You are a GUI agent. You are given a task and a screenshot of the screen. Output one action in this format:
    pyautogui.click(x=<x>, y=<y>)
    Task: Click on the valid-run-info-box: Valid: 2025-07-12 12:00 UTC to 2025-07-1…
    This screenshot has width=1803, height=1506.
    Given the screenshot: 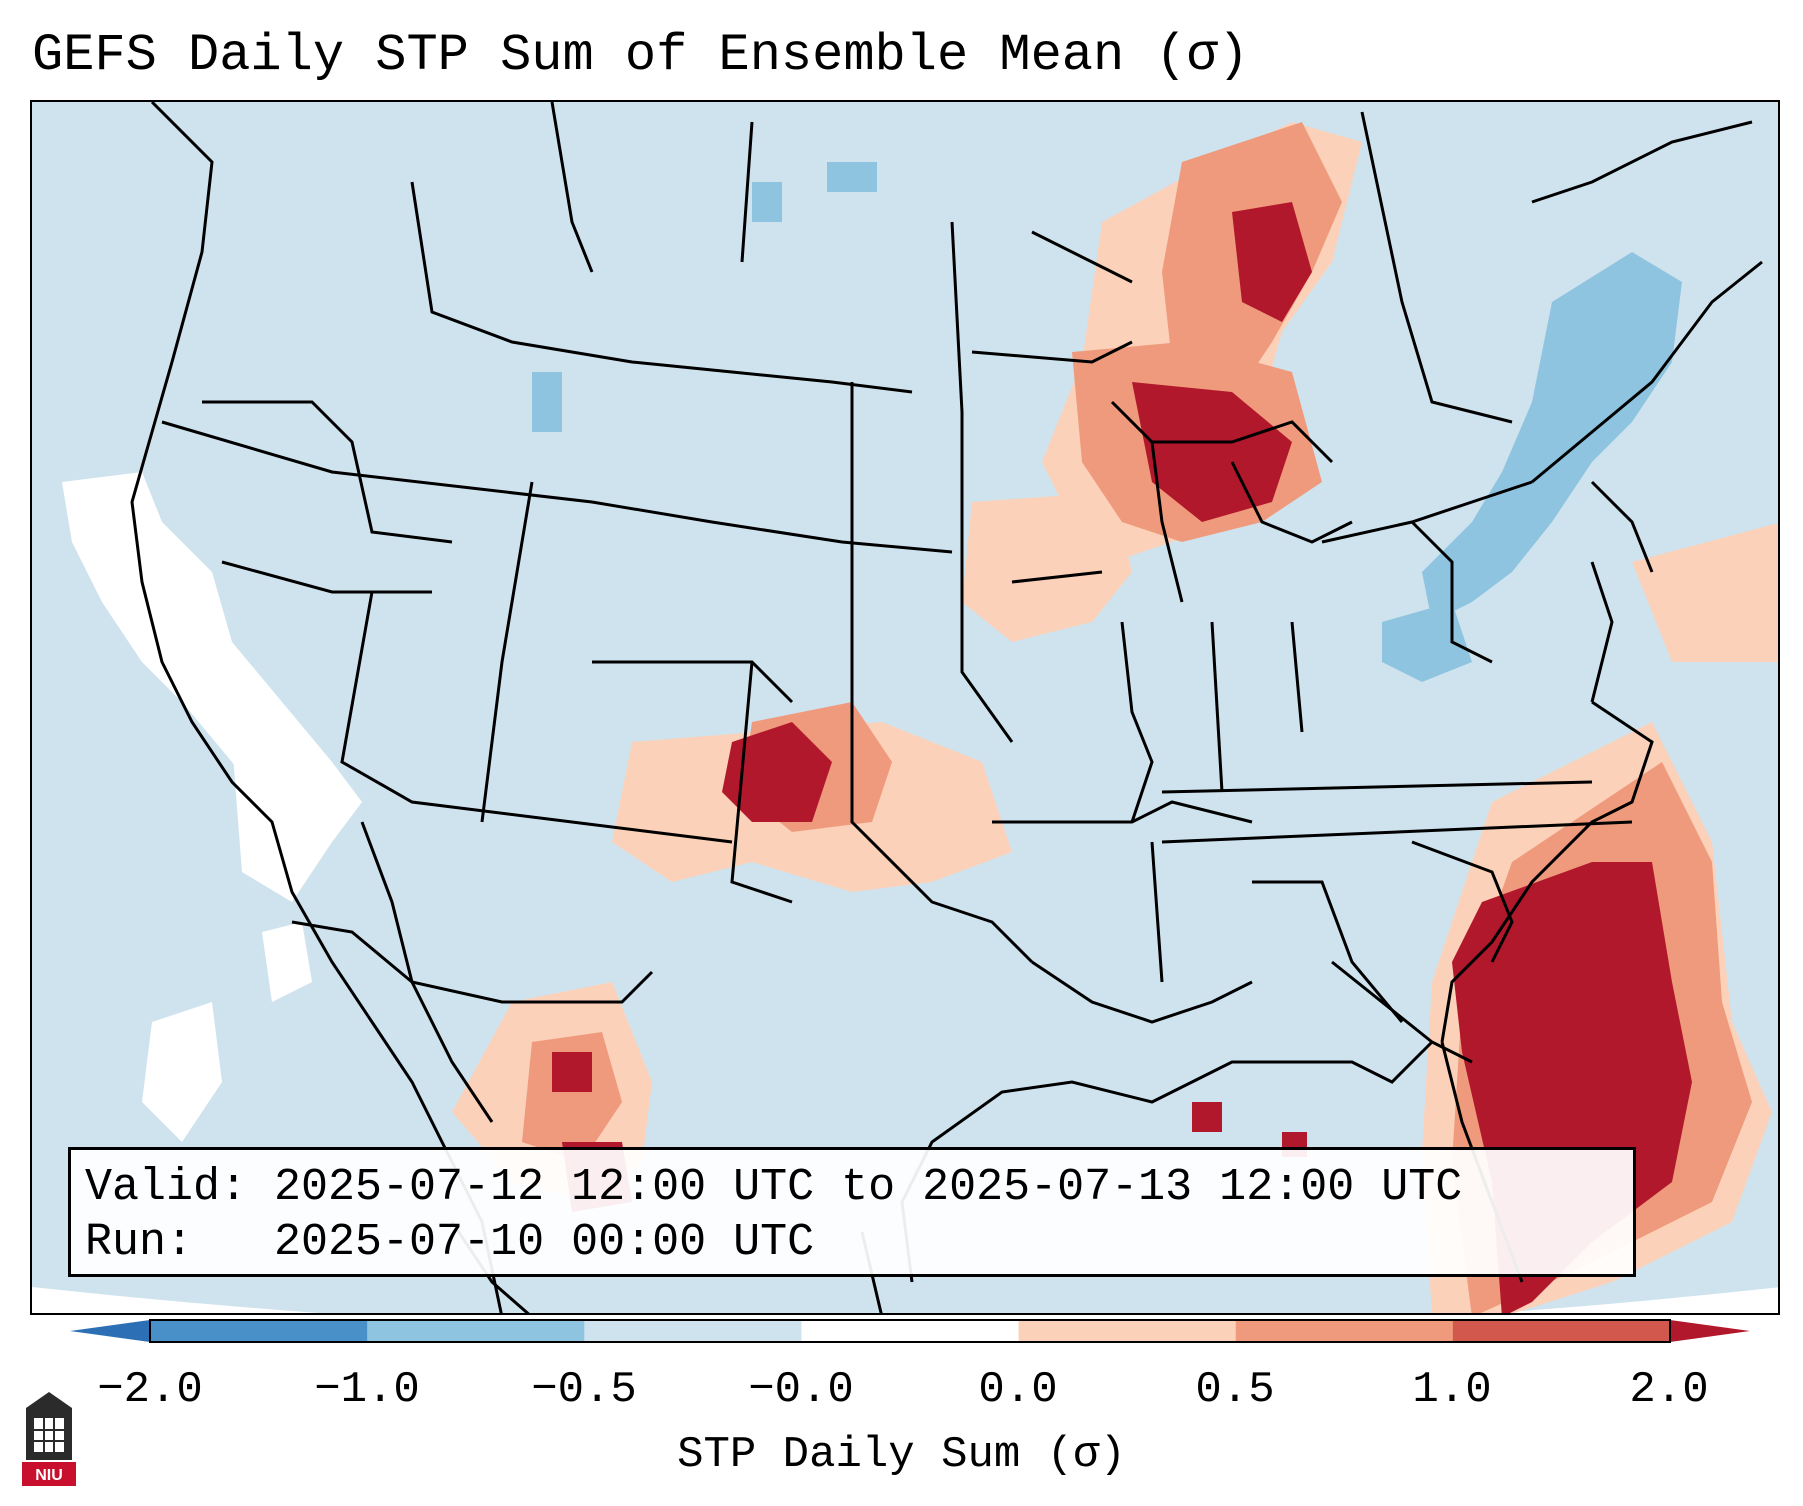 What is the action you would take?
    pyautogui.click(x=852, y=1212)
    